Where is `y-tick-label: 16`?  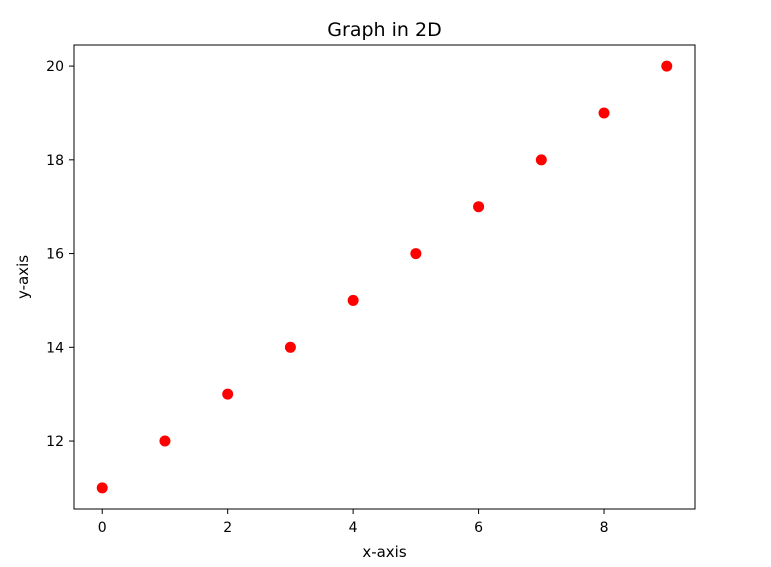 y-tick-label: 16 is located at coordinates (55, 255).